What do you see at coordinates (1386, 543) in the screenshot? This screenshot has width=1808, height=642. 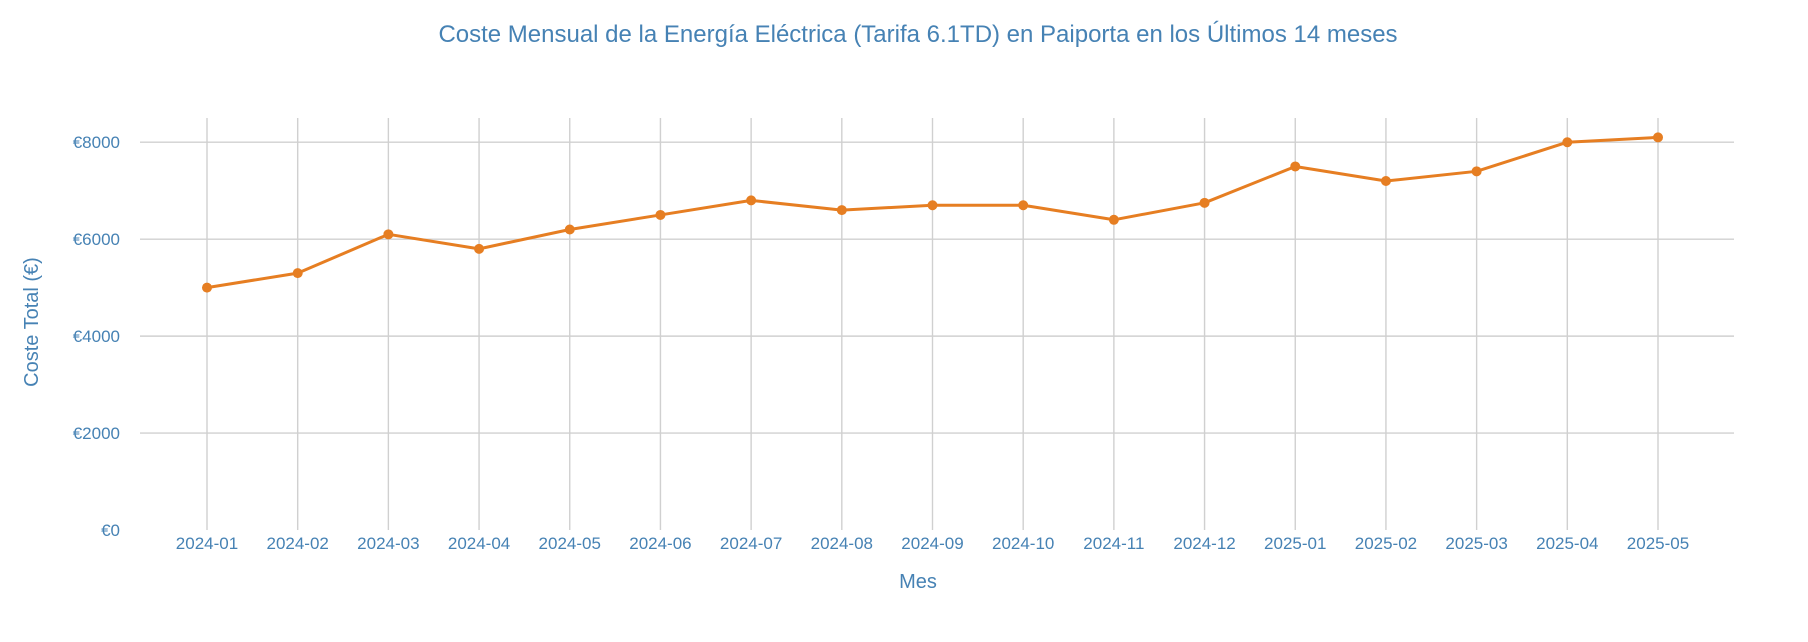 I see `x-tick-label: 2025-02` at bounding box center [1386, 543].